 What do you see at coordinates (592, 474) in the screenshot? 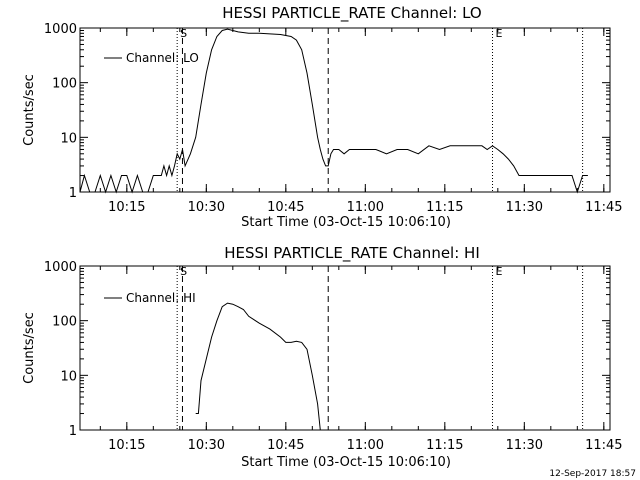
I see `footer-timestamp: 12-Sep-2017 18:57` at bounding box center [592, 474].